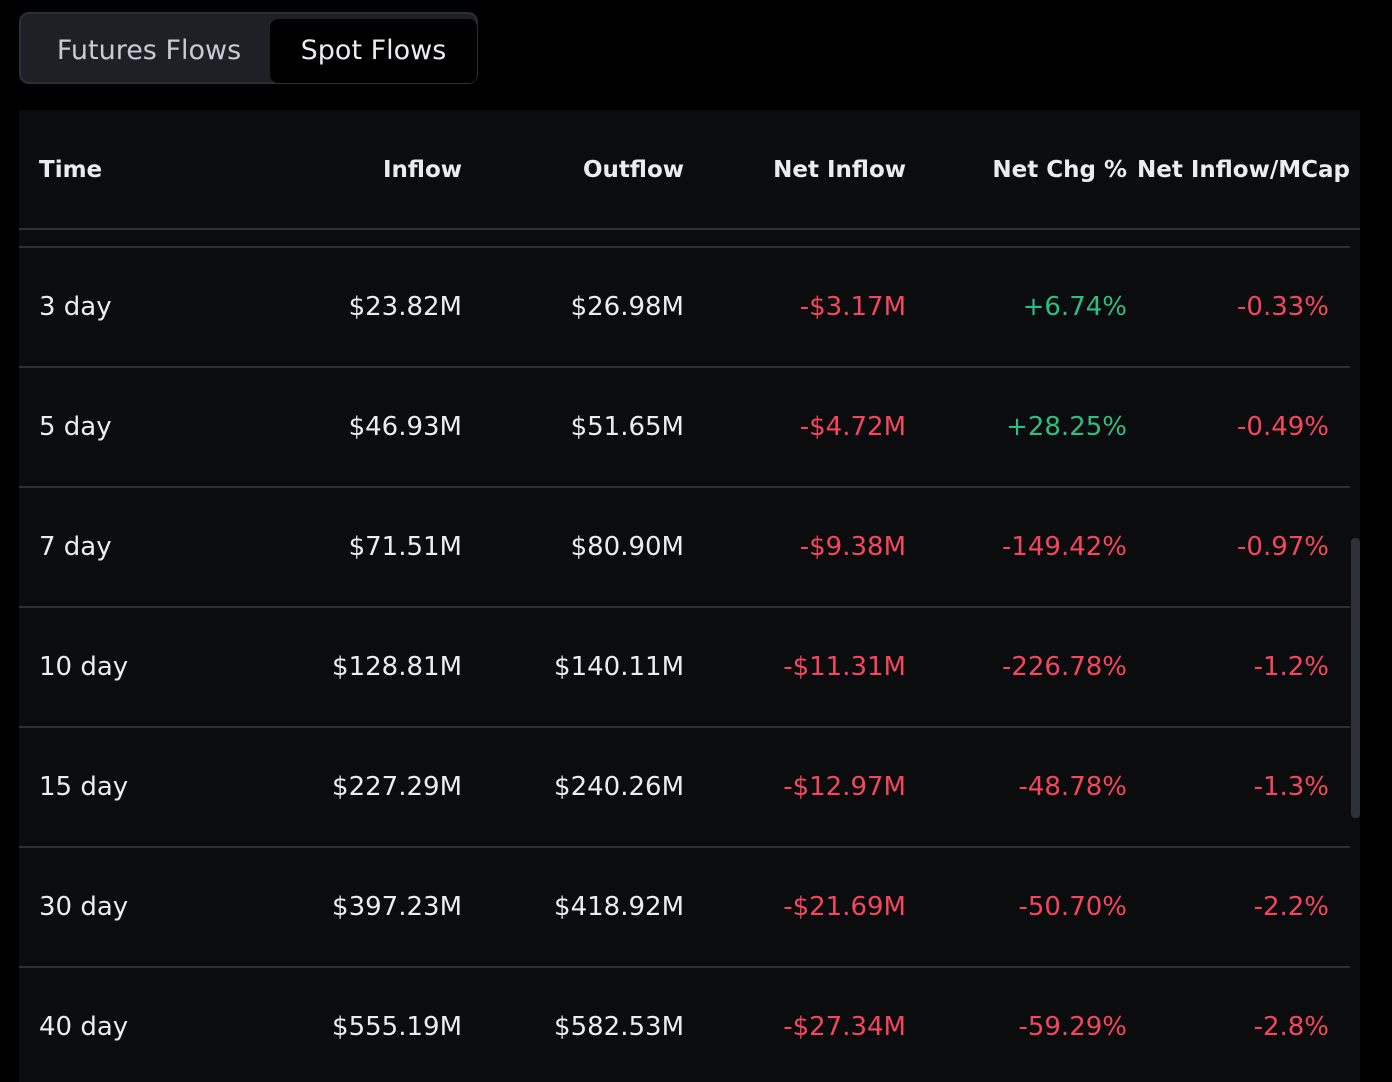 The width and height of the screenshot is (1392, 1082). Describe the element at coordinates (619, 787) in the screenshot. I see `cell-outflow: $240.26M` at that location.